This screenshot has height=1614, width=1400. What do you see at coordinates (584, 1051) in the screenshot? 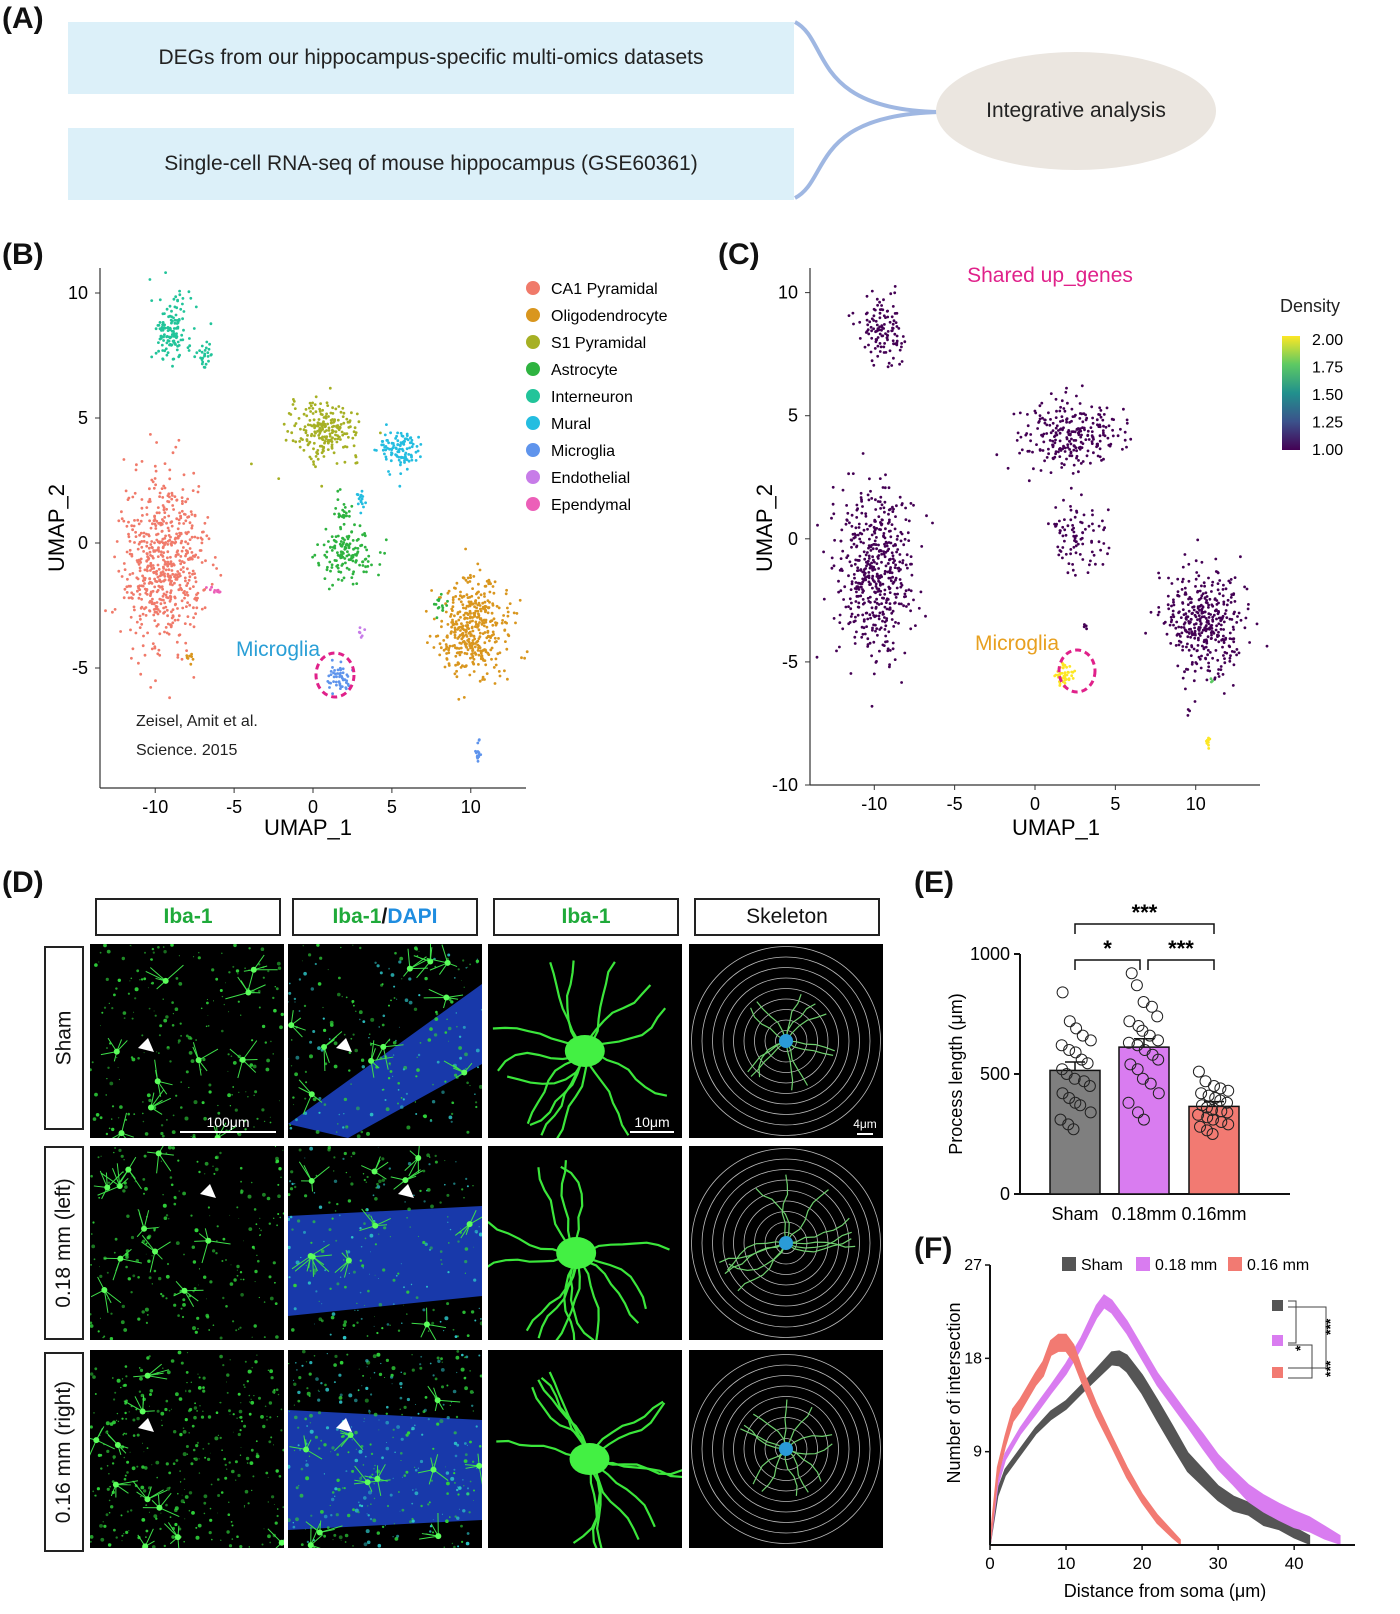
I see `microglia-soma` at bounding box center [584, 1051].